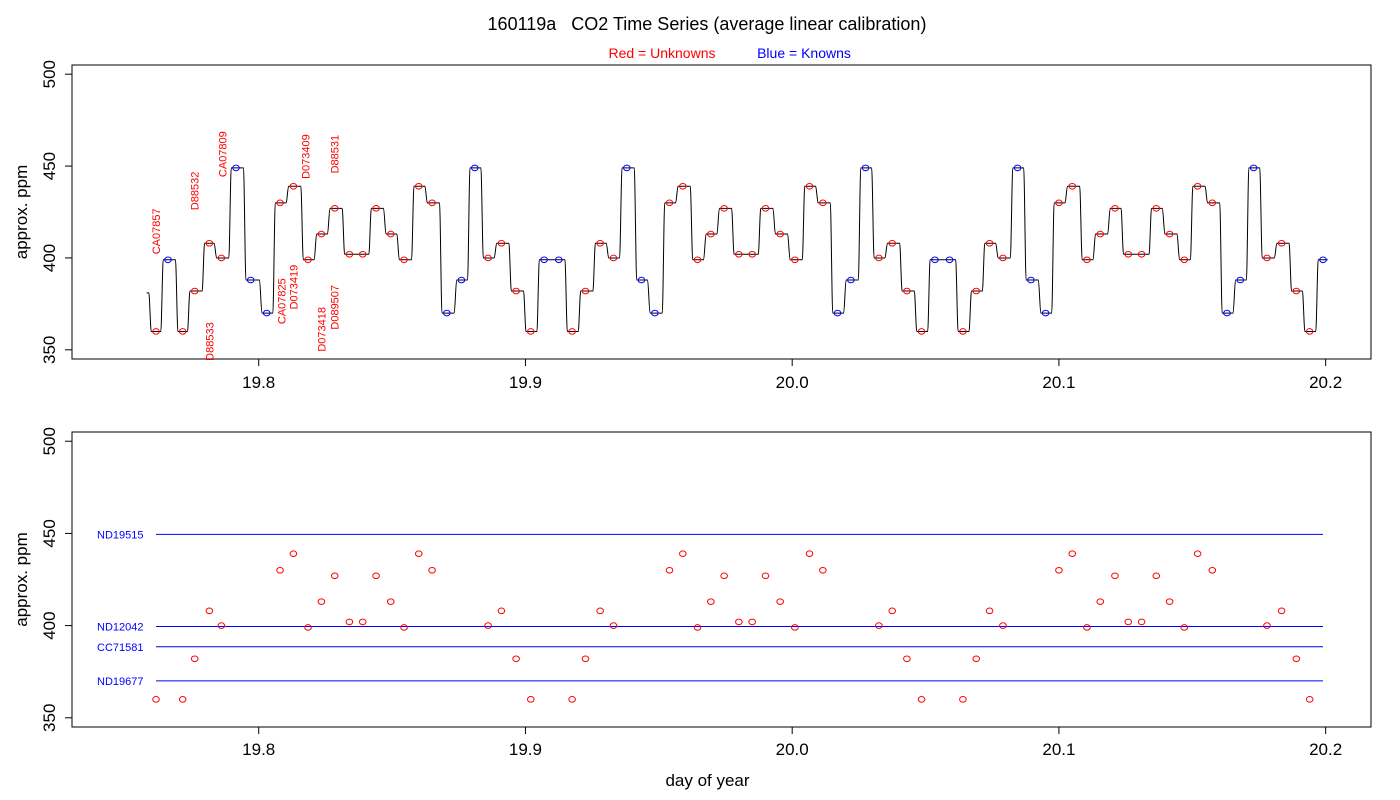 This screenshot has width=1400, height=800. I want to click on legend-unknowns-label: Red = Unknowns, so click(661, 53).